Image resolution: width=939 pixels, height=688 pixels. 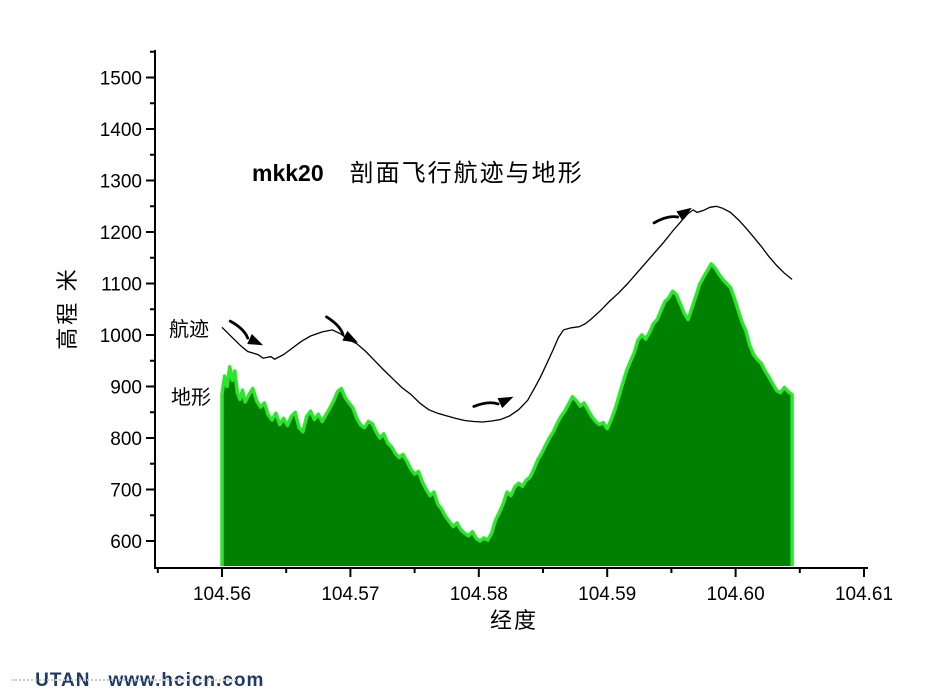 I want to click on footer-underline, so click(x=124, y=680).